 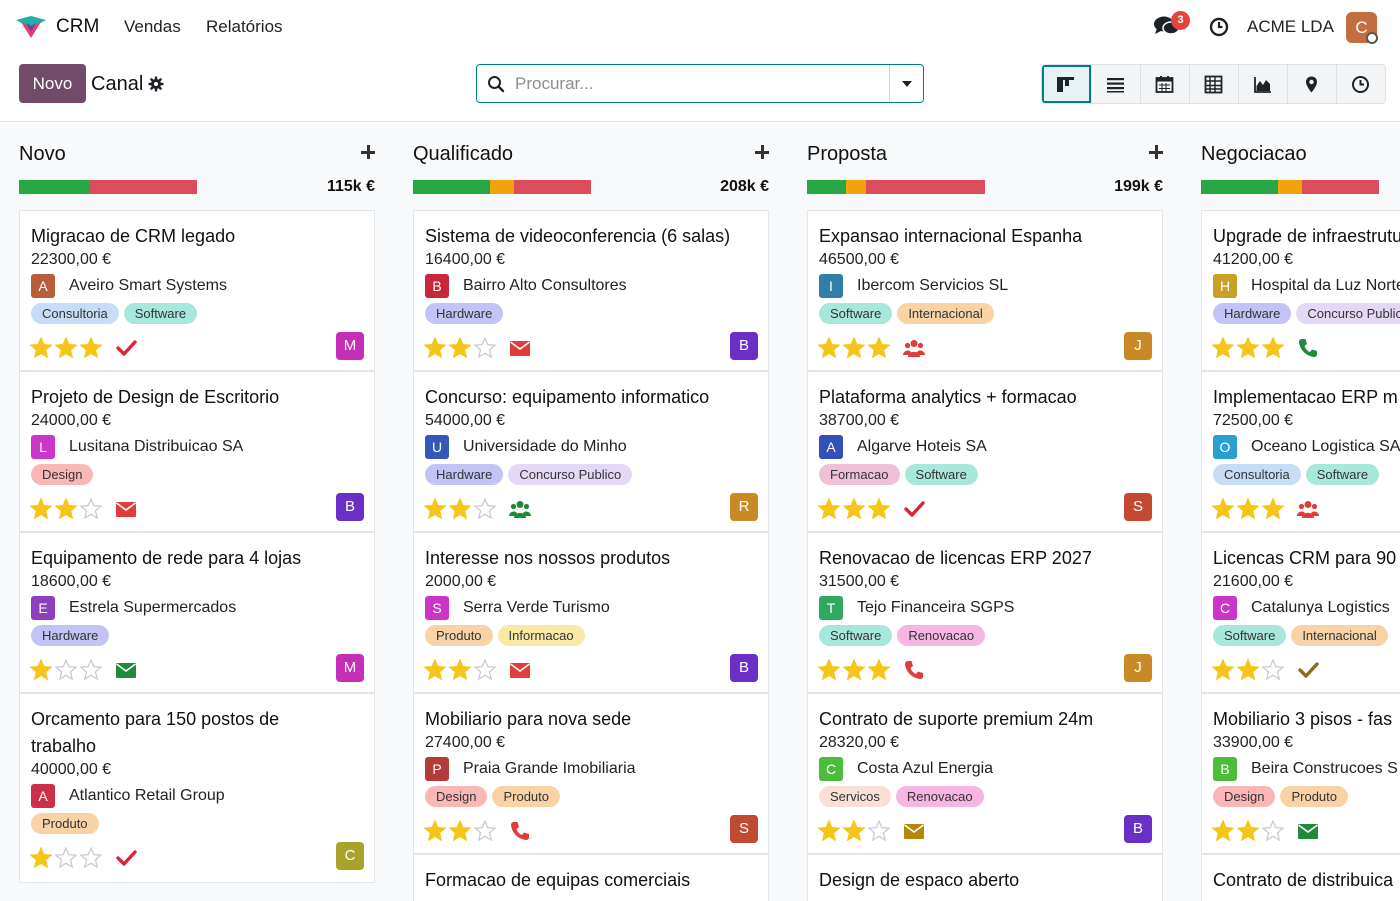 I want to click on column-title: Qualificado, so click(x=463, y=154).